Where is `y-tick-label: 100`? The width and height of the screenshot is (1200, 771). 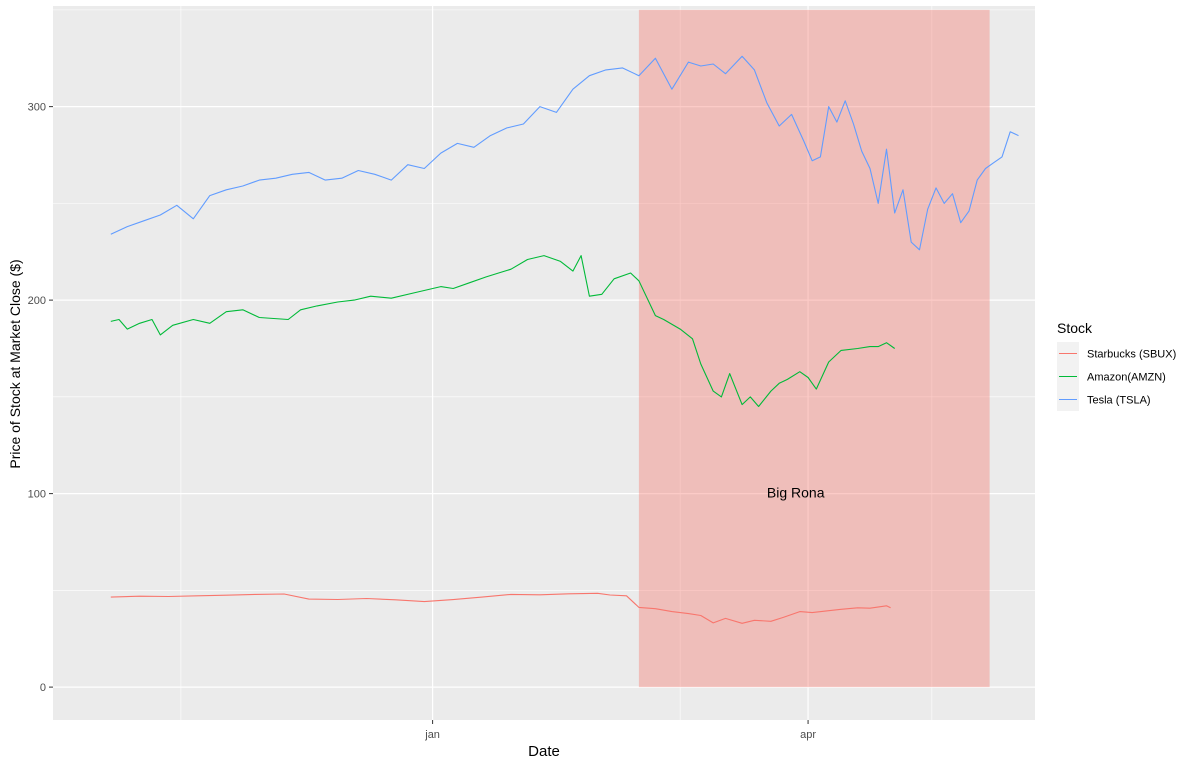 y-tick-label: 100 is located at coordinates (37, 495).